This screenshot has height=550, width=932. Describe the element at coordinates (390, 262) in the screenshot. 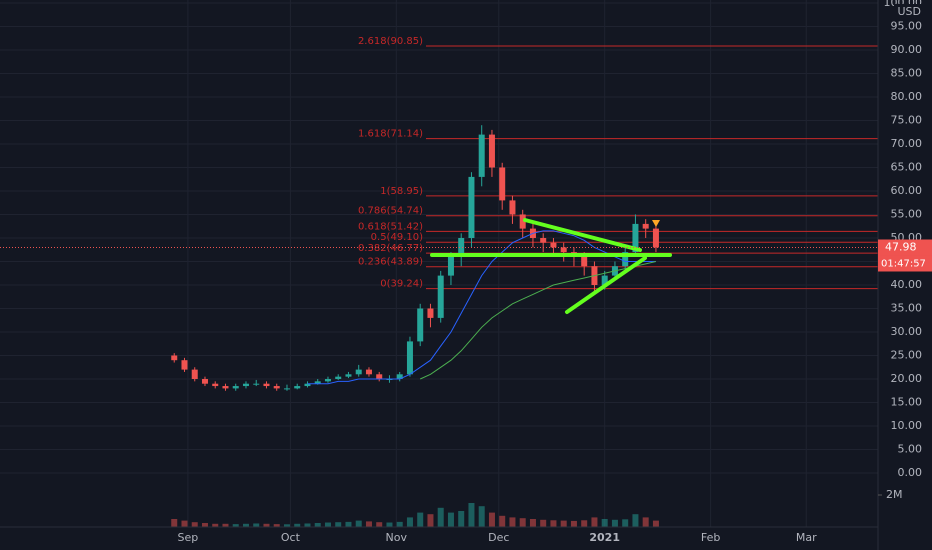

I see `fib-label: 0.236(43.89)` at that location.